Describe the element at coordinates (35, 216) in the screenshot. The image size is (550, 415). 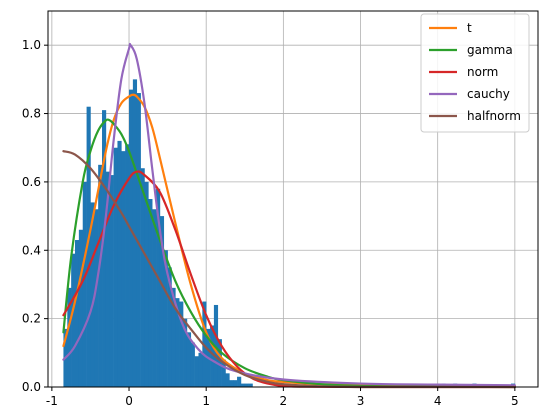
I see `y-axis-ticks: 0.0 0.2 0.4 0.6 0.8 1.0` at that location.